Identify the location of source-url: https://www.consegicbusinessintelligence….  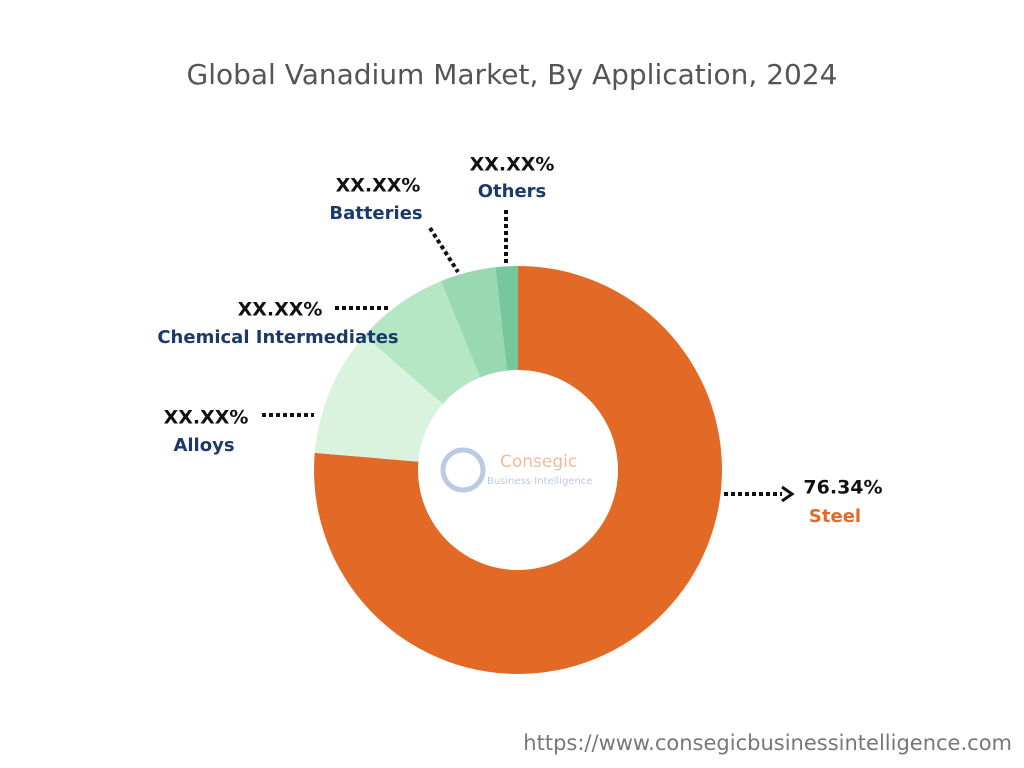
(767, 743).